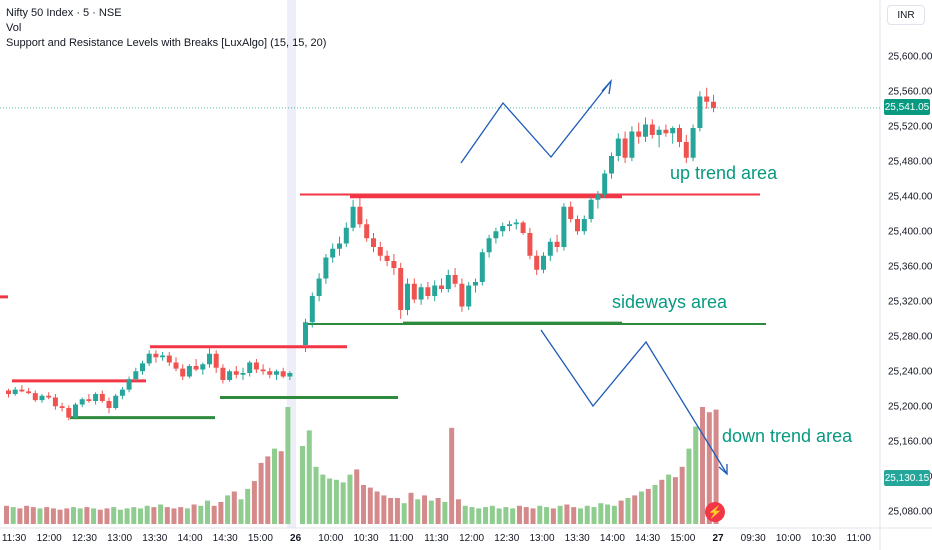  What do you see at coordinates (906, 15) in the screenshot?
I see `currency-button: INR` at bounding box center [906, 15].